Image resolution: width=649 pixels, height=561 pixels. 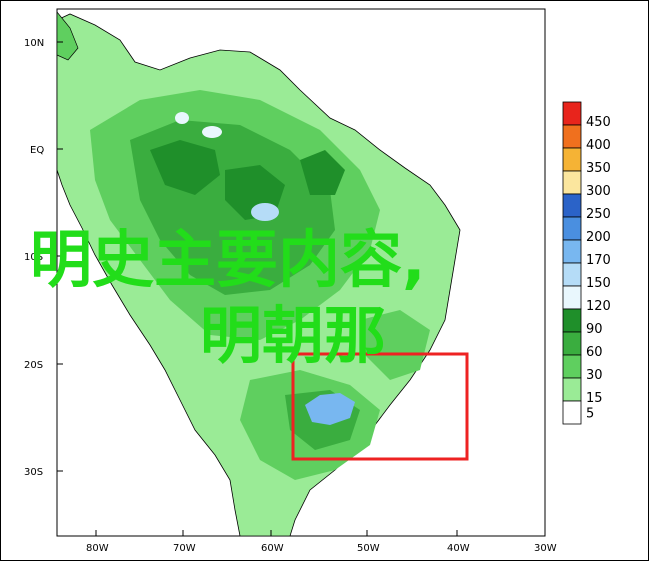 I want to click on legend-label-350: 350, so click(x=598, y=168).